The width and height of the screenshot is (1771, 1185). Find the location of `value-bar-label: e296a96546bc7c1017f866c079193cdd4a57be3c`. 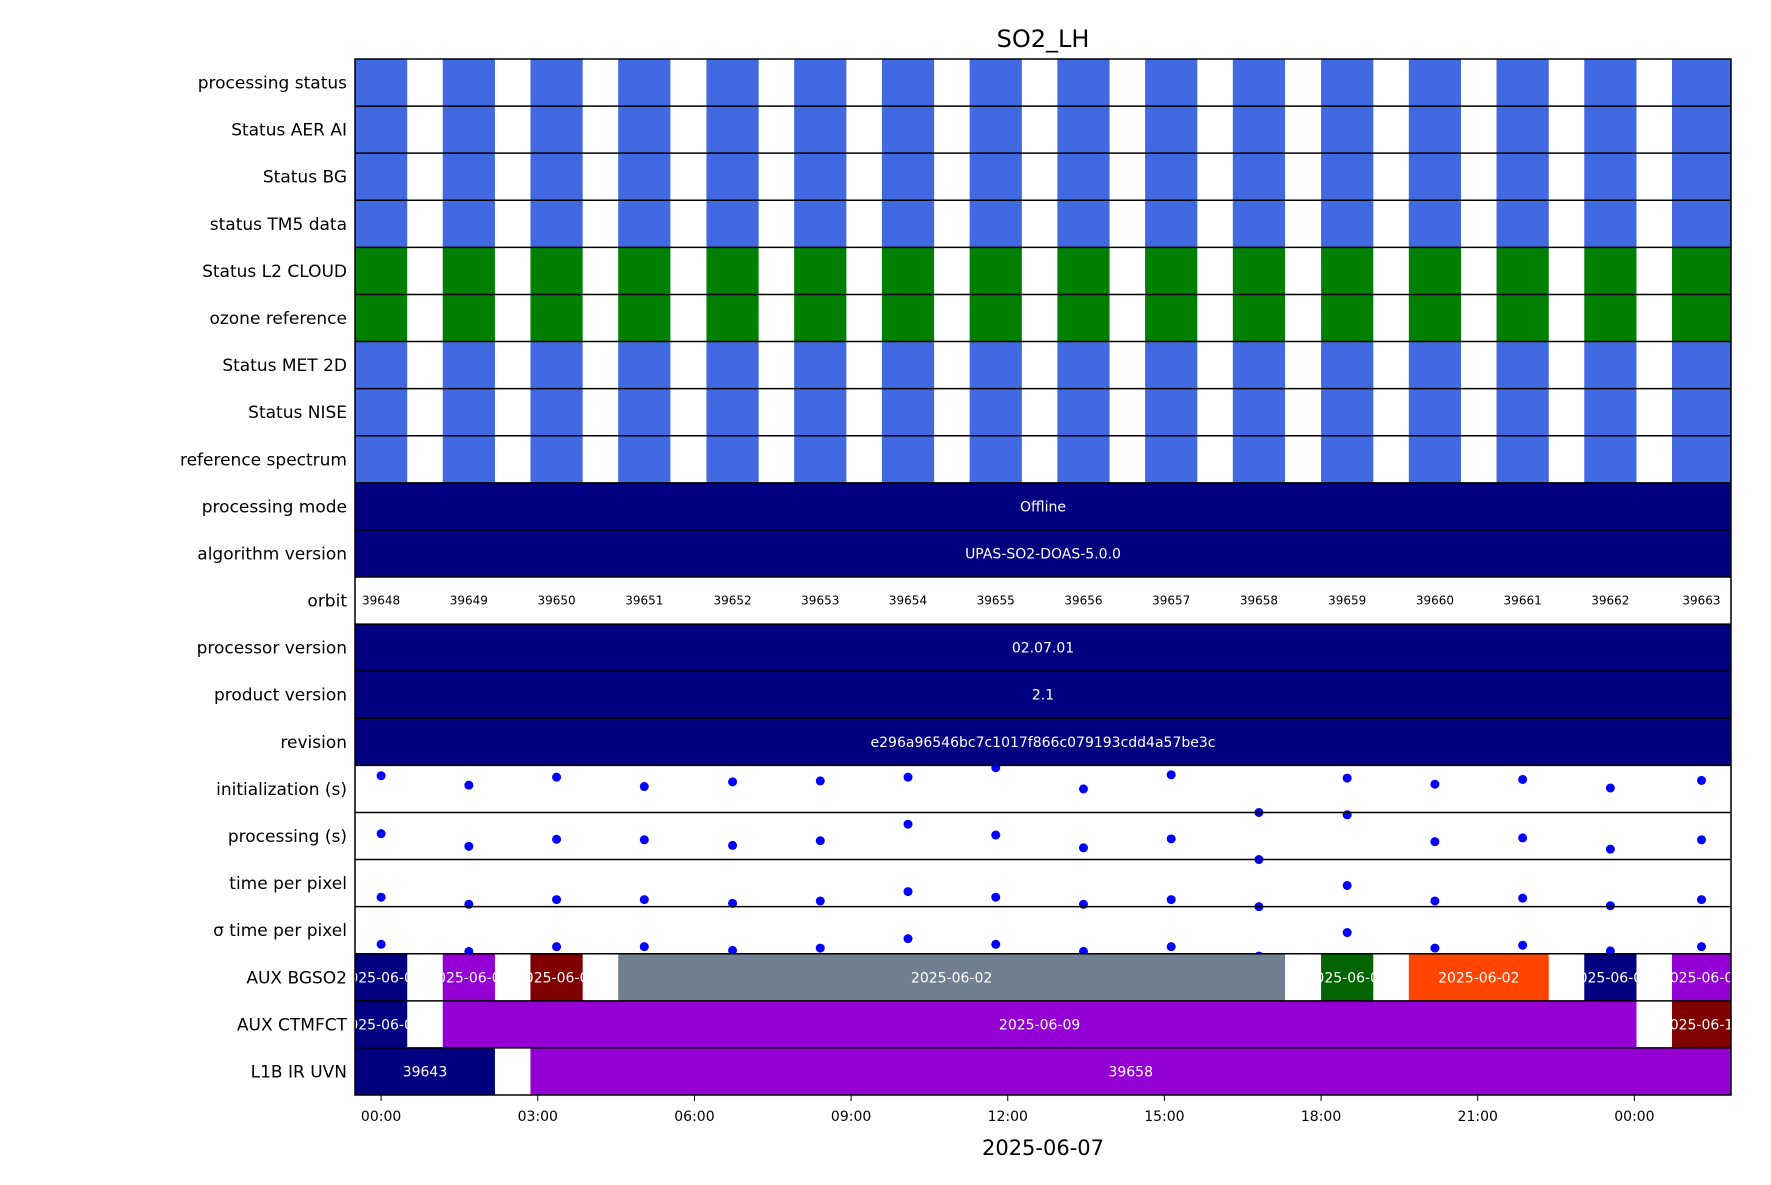

value-bar-label: e296a96546bc7c1017f866c079193cdd4a57be3c is located at coordinates (1043, 743).